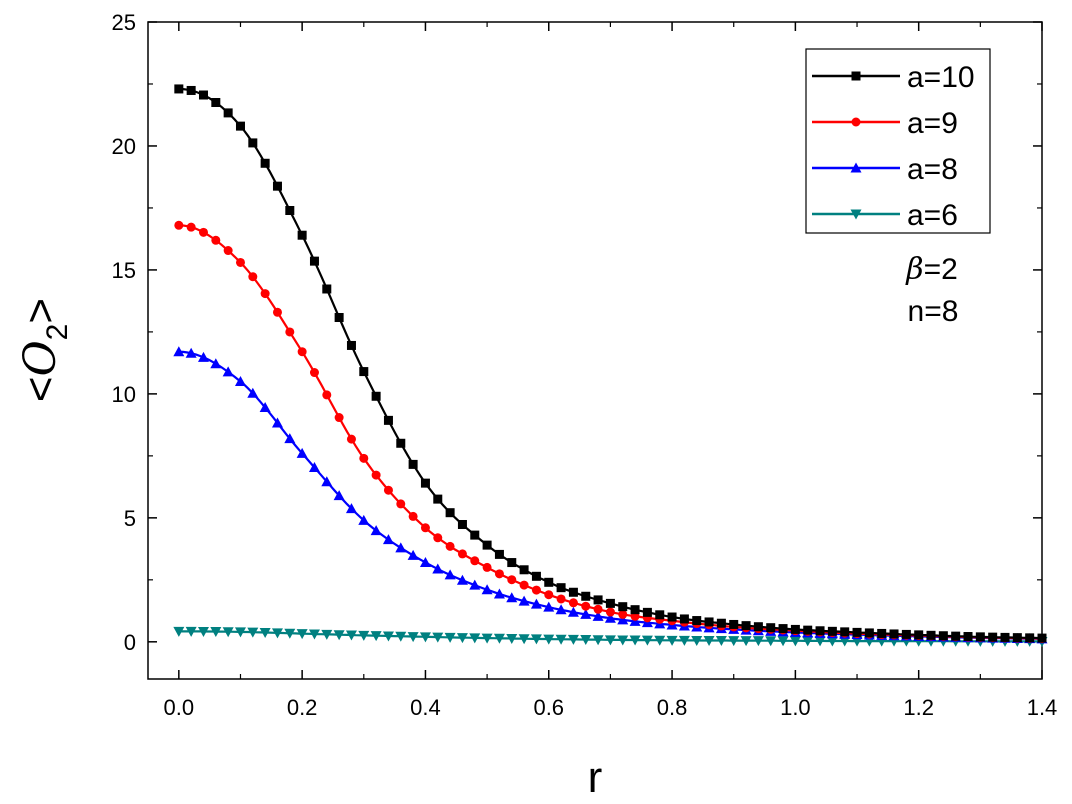  Describe the element at coordinates (795, 707) in the screenshot. I see `x-tick-label: 1.0` at that location.